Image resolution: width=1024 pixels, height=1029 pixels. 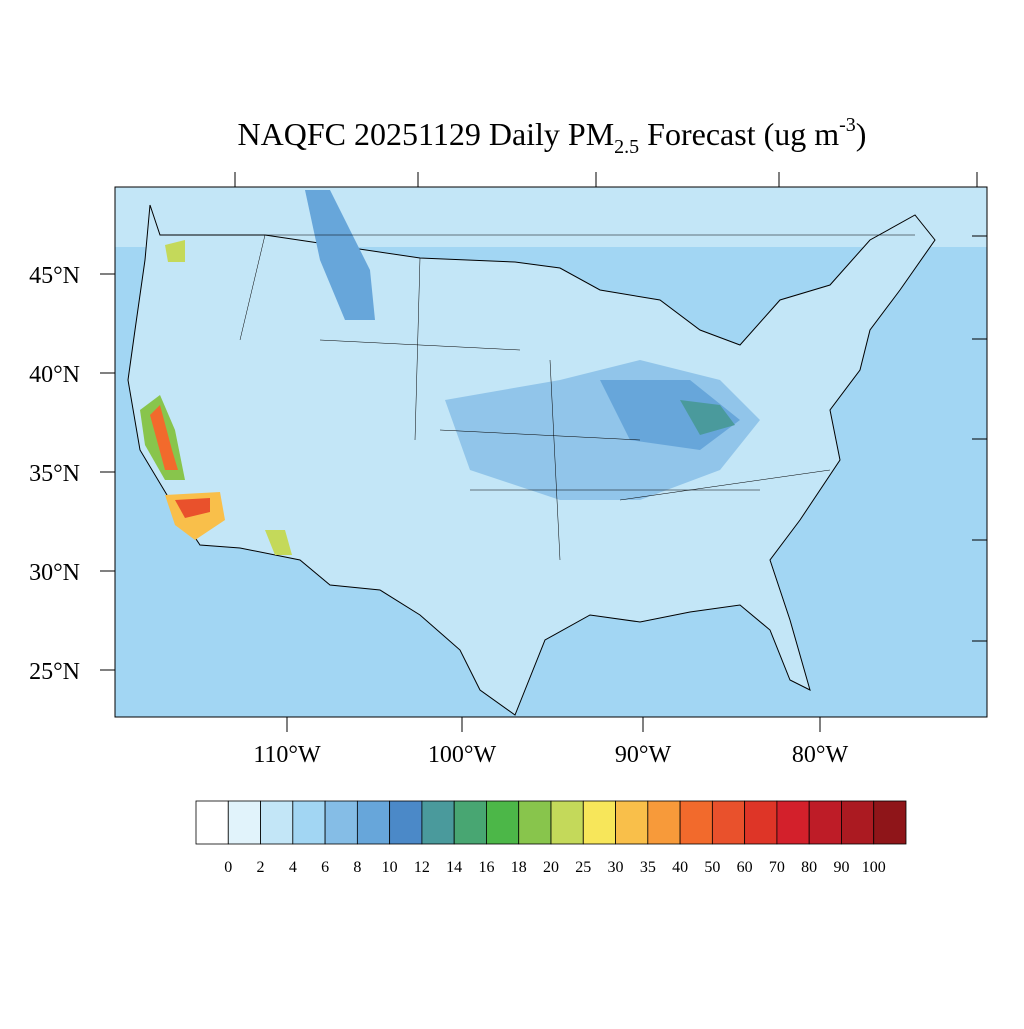 What do you see at coordinates (648, 867) in the screenshot?
I see `colorbar-label: 35` at bounding box center [648, 867].